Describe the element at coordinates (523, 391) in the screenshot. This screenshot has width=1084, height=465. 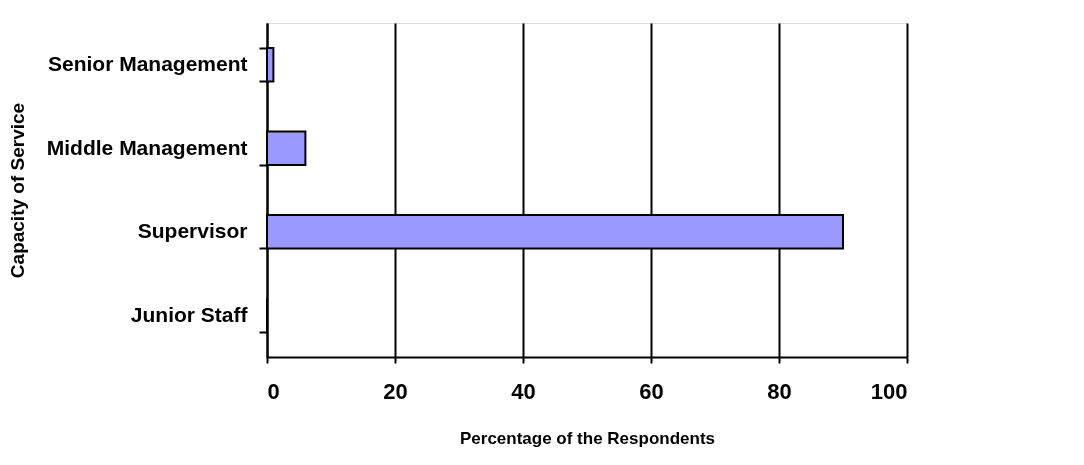
I see `x-tick-label: 40` at that location.